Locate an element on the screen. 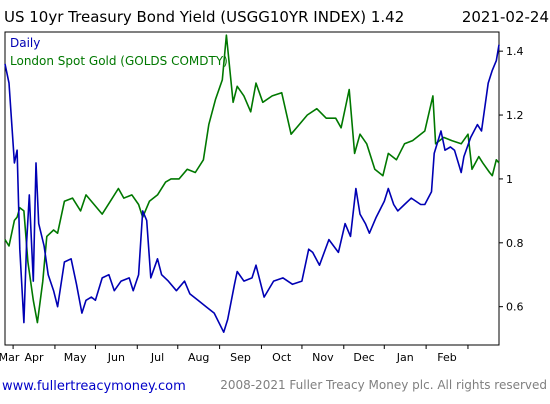 This screenshot has width=550, height=404. x-tick-label: Apr is located at coordinates (35, 357).